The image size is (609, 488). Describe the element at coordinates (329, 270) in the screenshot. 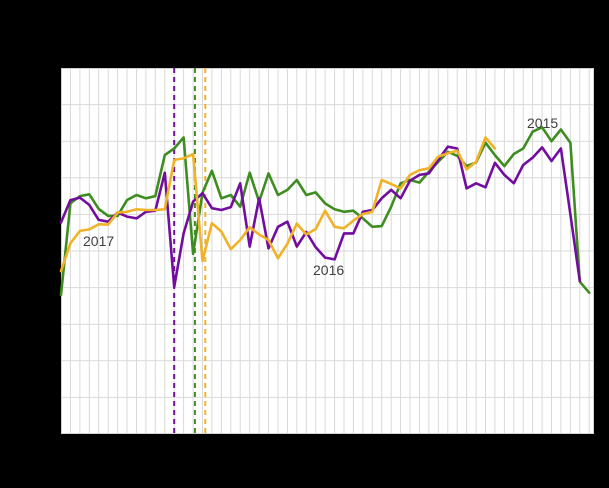

I see `series-label-2016: 2016` at that location.